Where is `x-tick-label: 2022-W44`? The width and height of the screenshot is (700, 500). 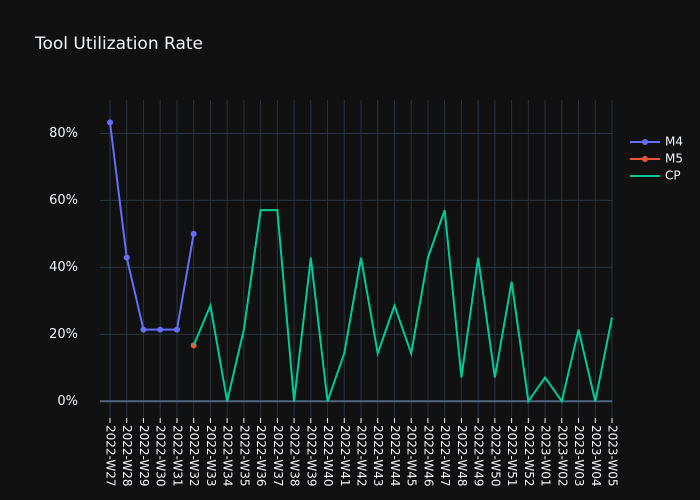
x-tick-label: 2022-W44 is located at coordinates (395, 456).